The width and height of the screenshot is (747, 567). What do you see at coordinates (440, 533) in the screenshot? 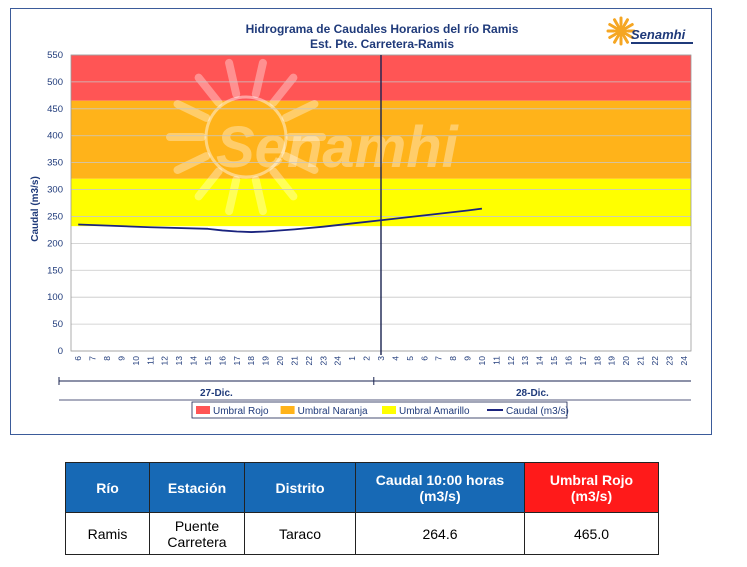
I see `cell-caudal: 264.6` at bounding box center [440, 533].